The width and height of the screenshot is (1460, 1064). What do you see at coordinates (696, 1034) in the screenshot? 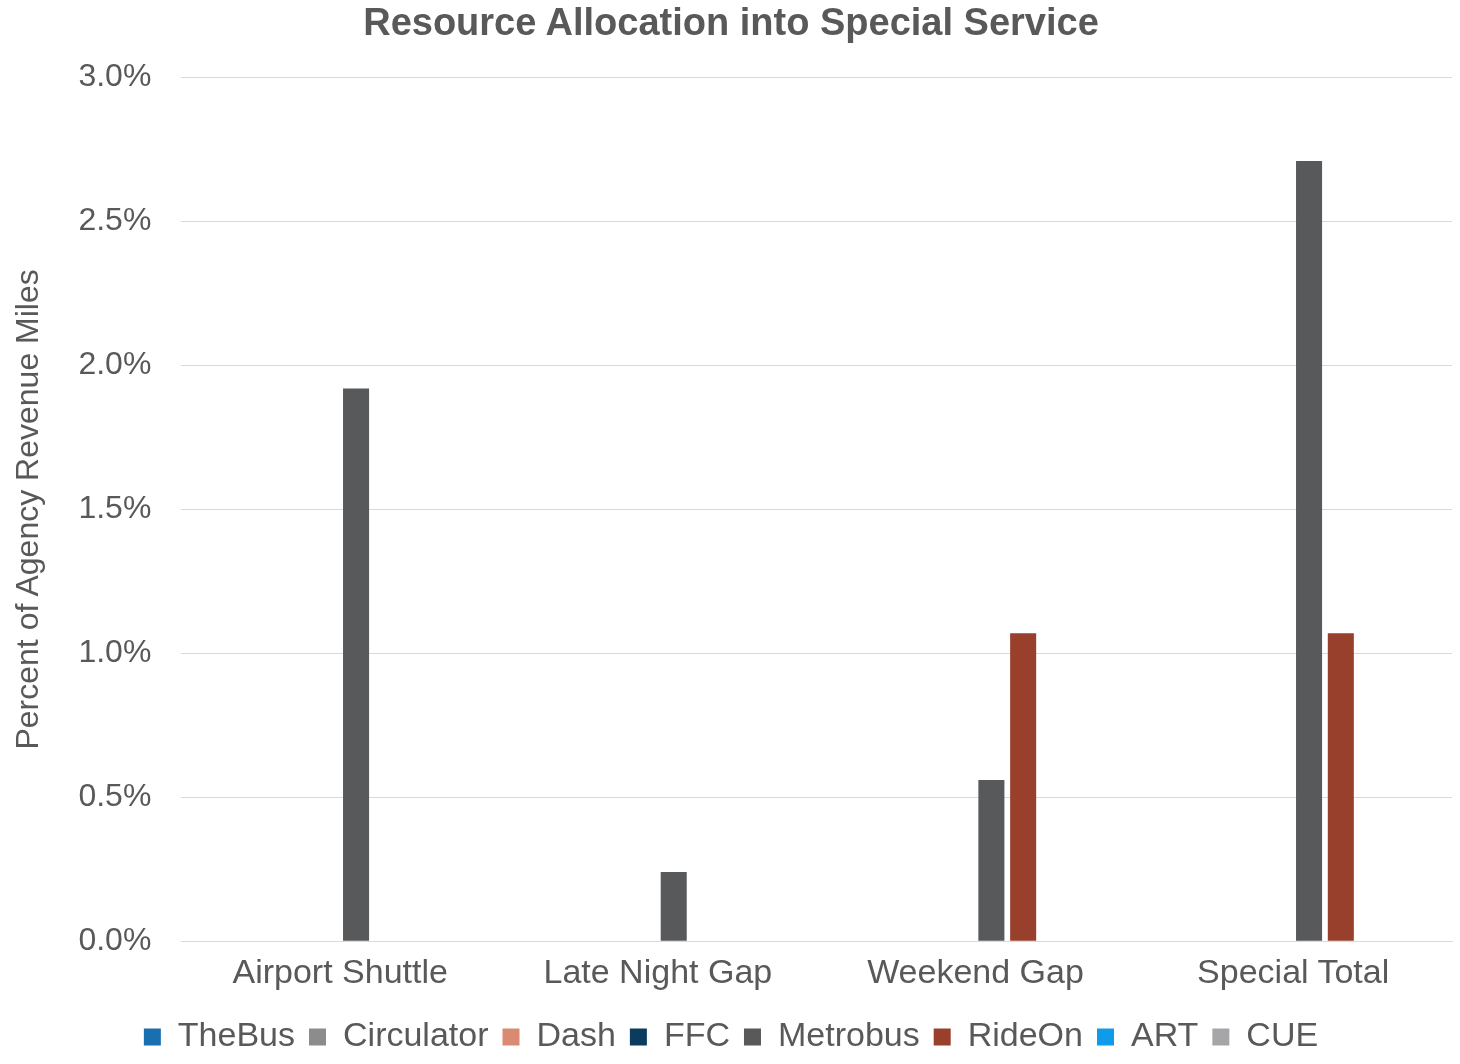
I see `legend-label: FFC` at bounding box center [696, 1034].